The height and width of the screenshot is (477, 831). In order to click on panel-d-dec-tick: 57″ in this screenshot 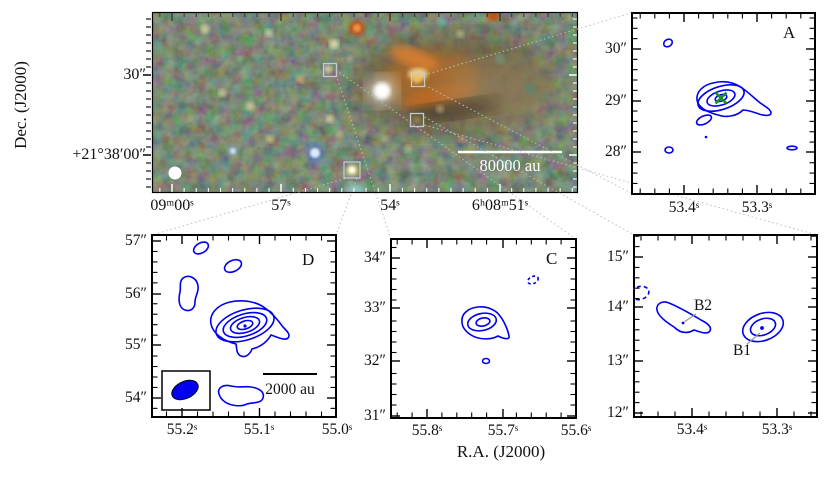, I will do `click(136, 240)`.